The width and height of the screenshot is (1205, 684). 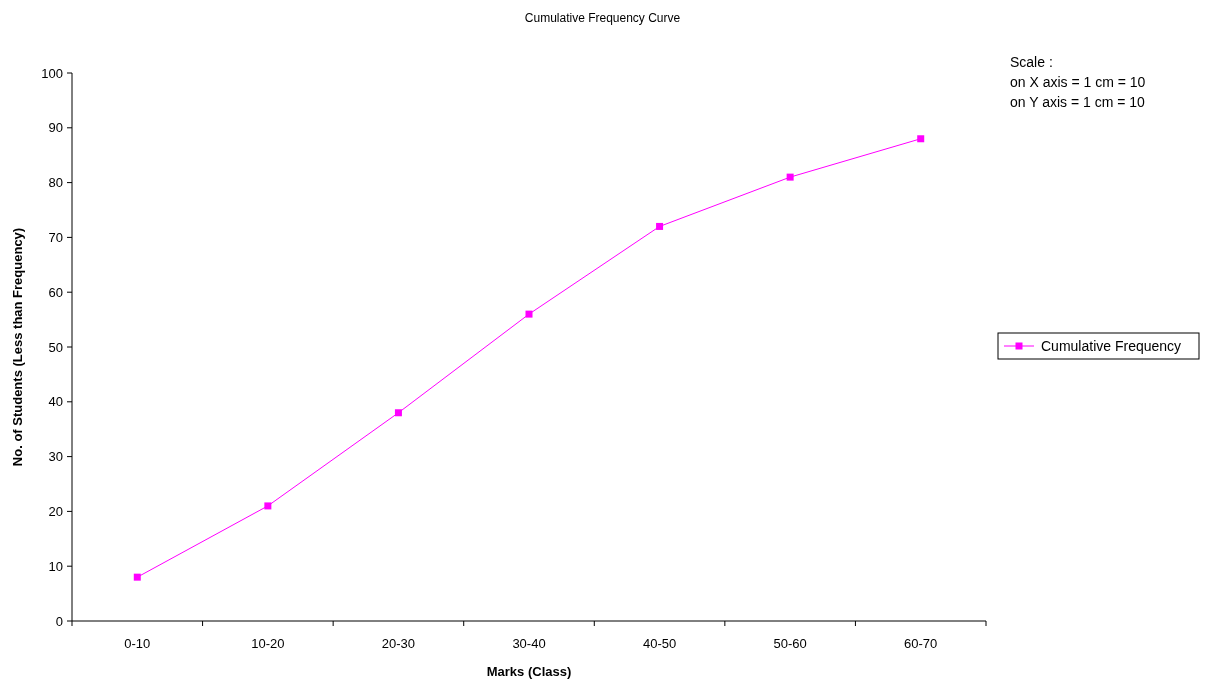 I want to click on y-tick-label: 100, so click(x=52, y=73).